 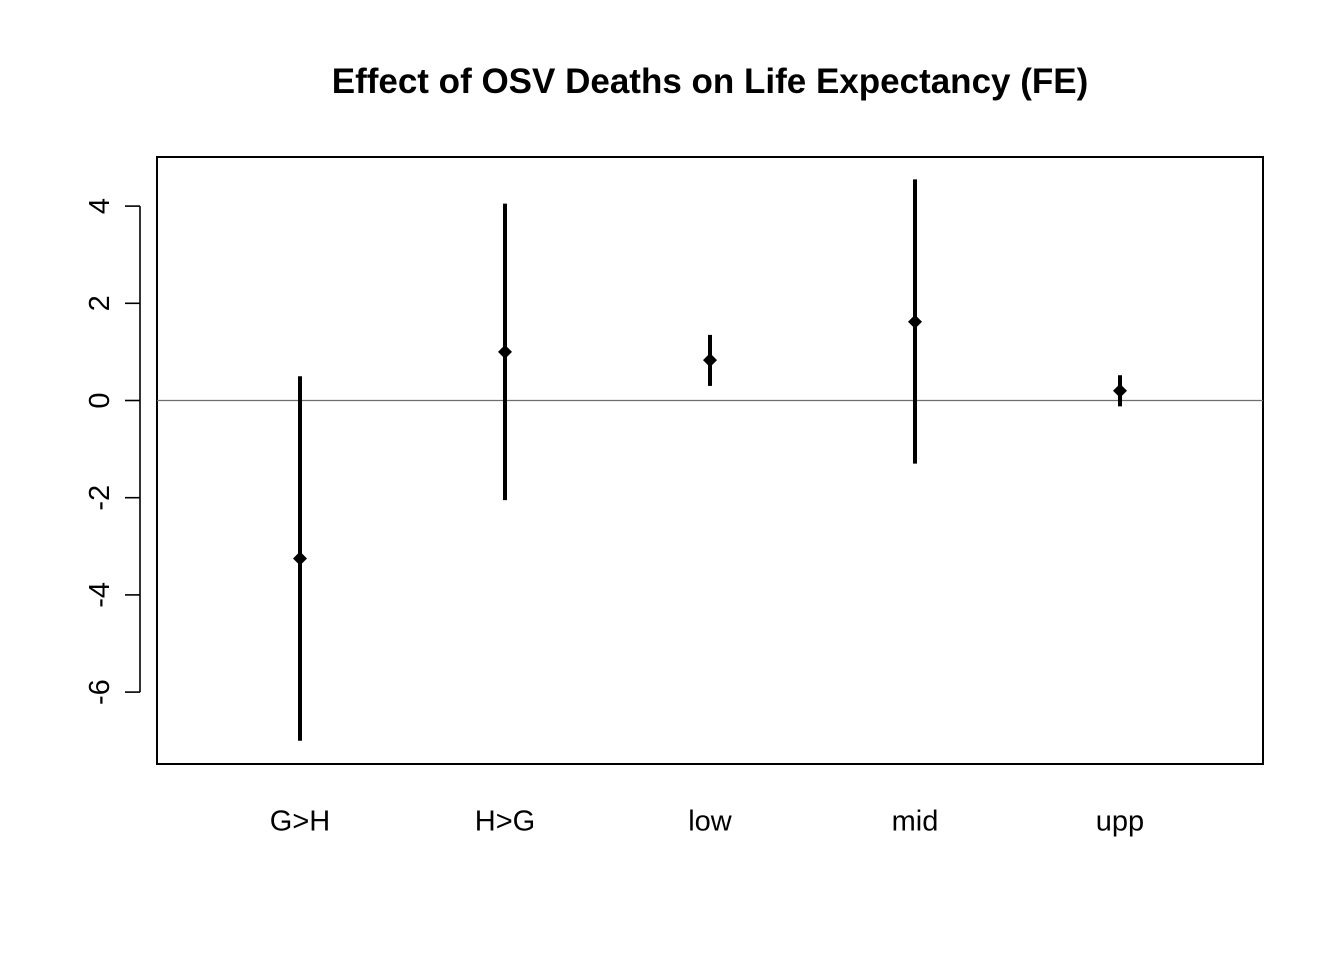 I want to click on x-tick-label: upp, so click(x=1120, y=822).